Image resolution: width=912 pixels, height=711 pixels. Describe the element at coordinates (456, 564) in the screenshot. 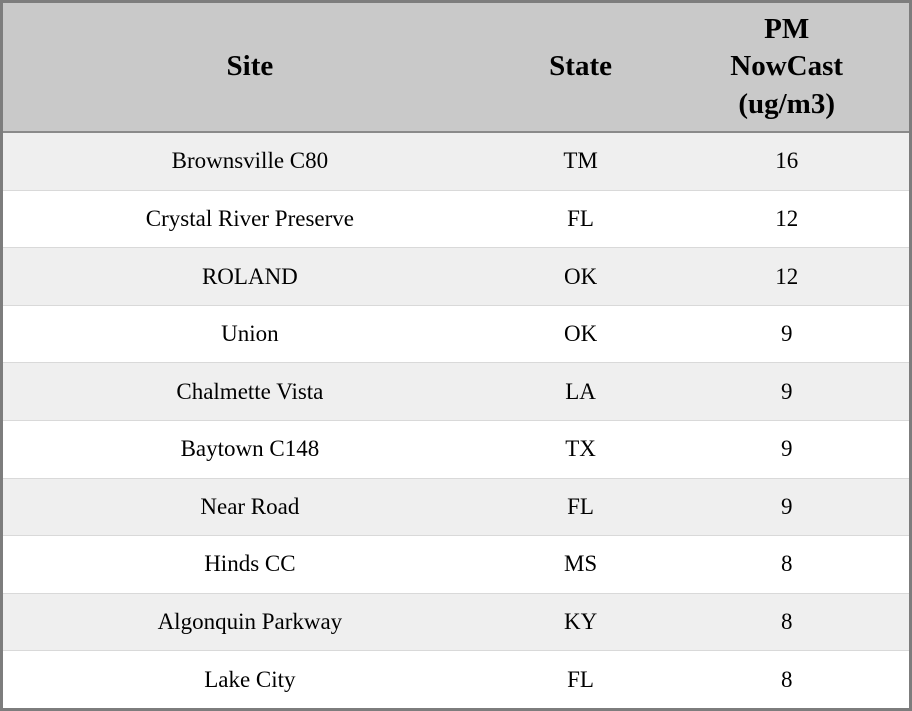

I see `table-row: Hinds CC MS 8` at that location.